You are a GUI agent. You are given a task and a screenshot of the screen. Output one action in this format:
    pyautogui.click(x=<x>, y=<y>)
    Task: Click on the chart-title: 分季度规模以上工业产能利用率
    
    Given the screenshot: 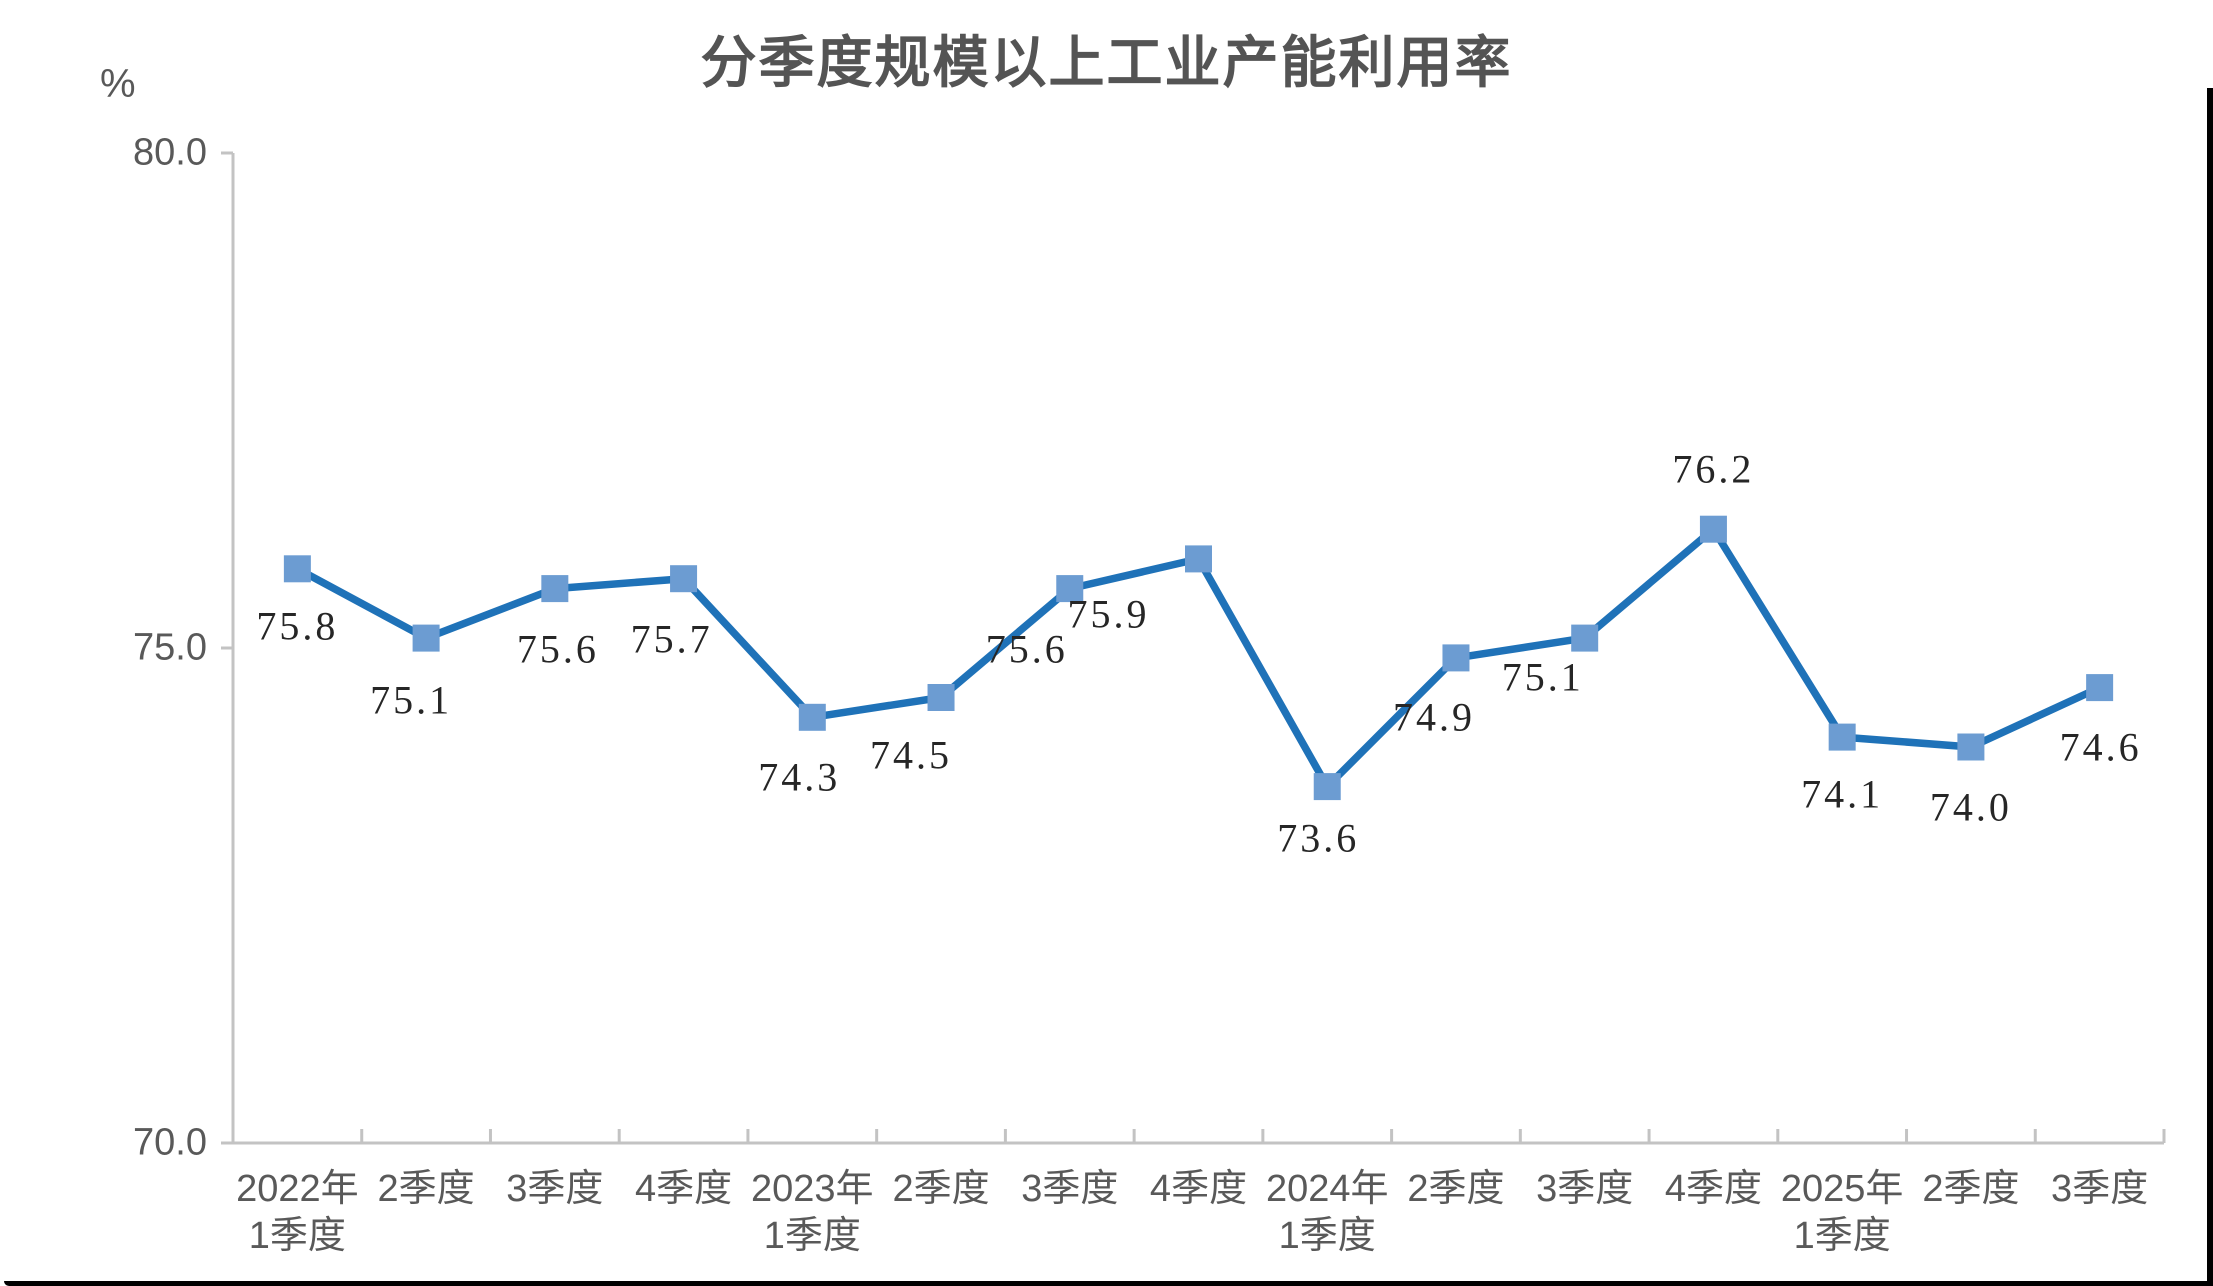 What is the action you would take?
    pyautogui.click(x=1106, y=62)
    